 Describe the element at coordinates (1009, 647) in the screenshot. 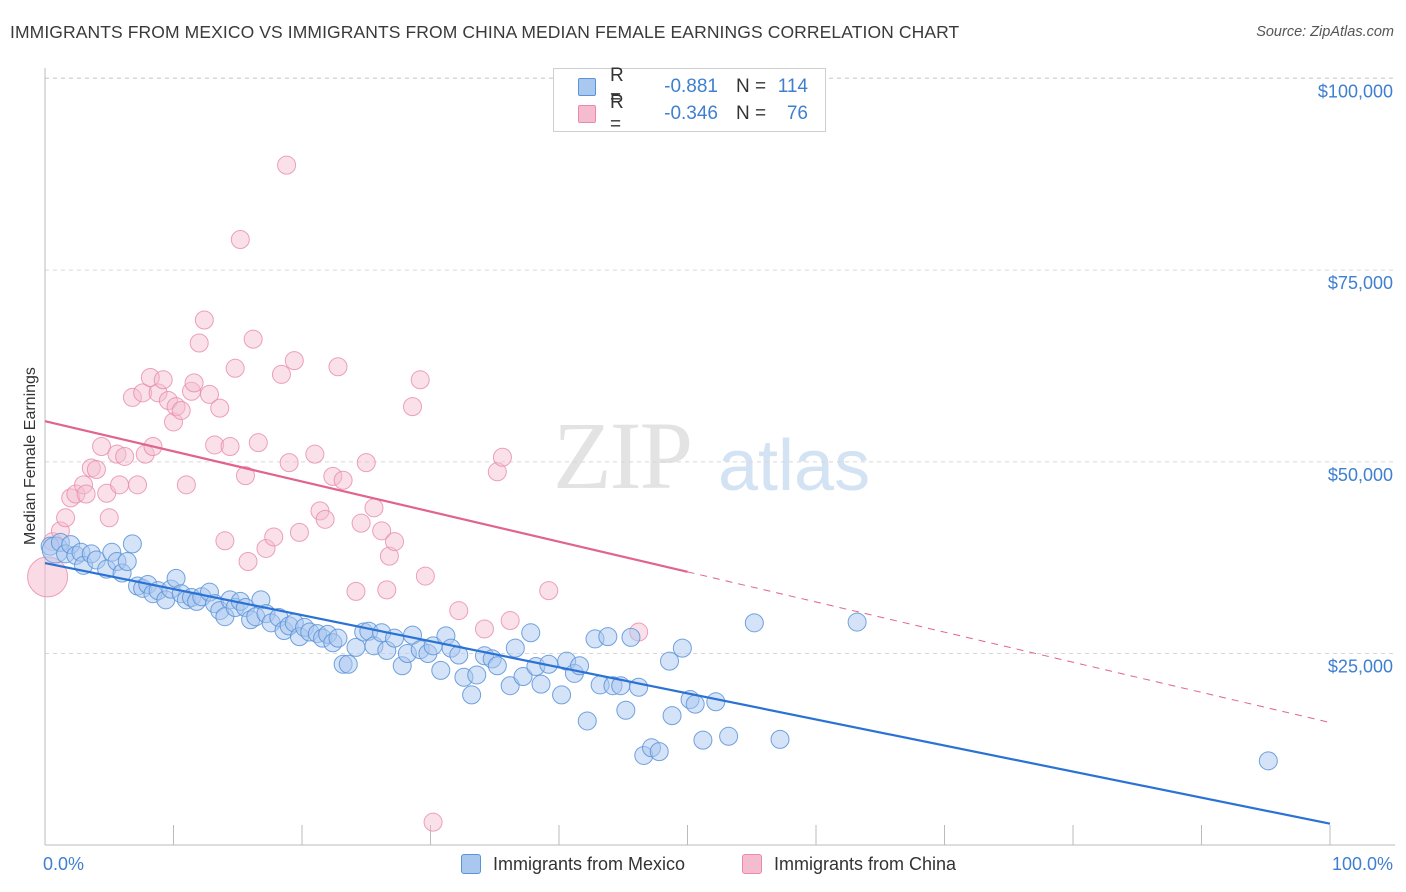

I see `china-trend-line-extrapolated` at that location.